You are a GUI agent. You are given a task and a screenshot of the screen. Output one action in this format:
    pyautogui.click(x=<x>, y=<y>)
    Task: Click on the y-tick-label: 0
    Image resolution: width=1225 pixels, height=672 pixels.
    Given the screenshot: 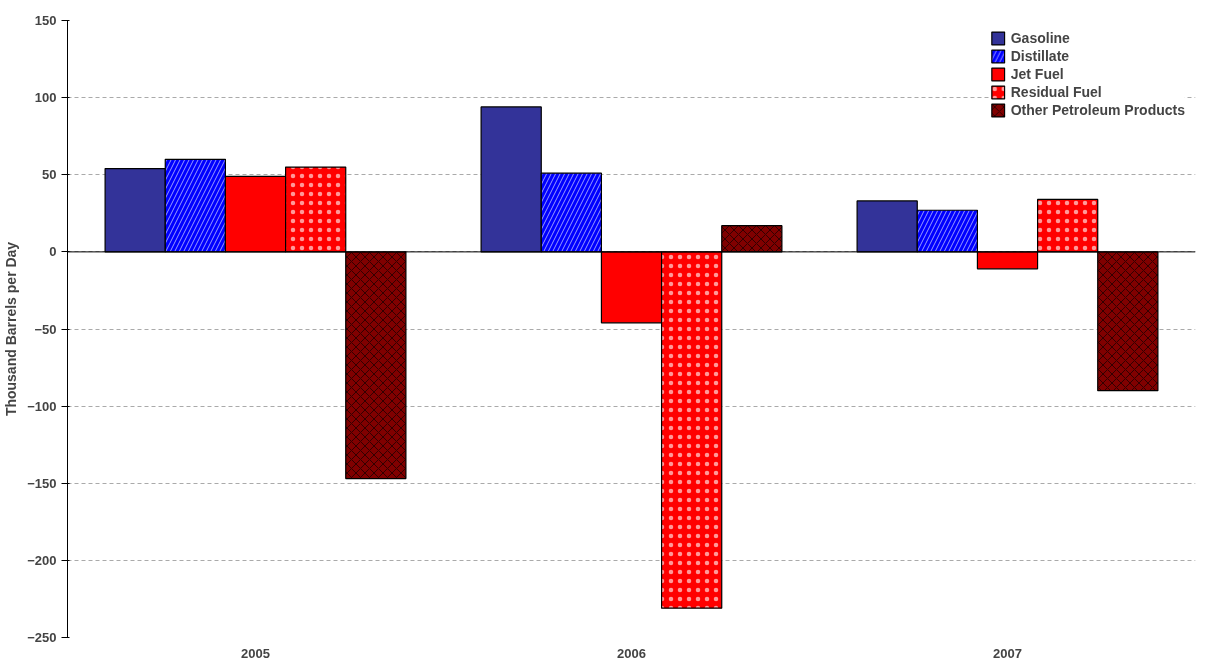 What is the action you would take?
    pyautogui.click(x=53, y=252)
    